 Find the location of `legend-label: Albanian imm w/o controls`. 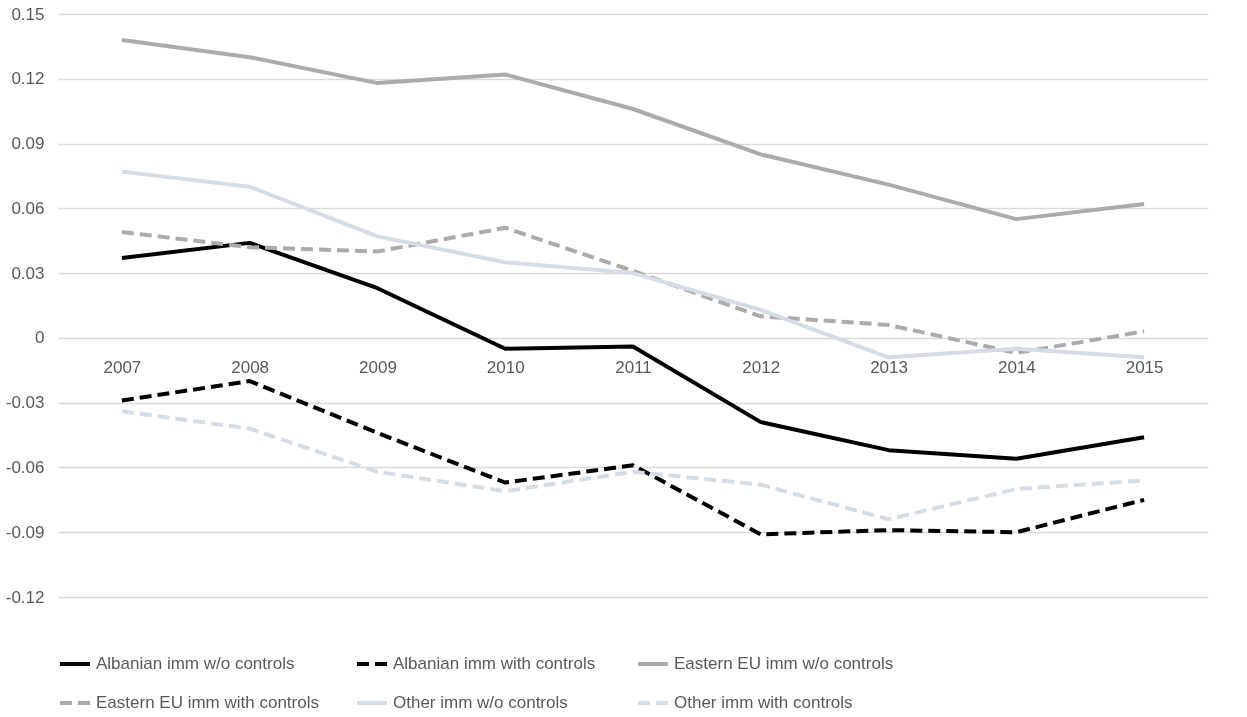

legend-label: Albanian imm w/o controls is located at coordinates (195, 663).